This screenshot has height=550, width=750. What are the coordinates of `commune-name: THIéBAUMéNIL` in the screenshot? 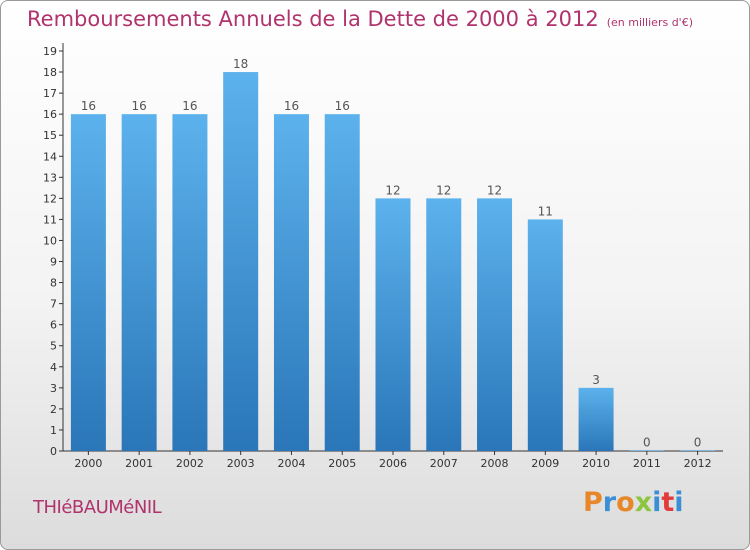 It's located at (97, 507).